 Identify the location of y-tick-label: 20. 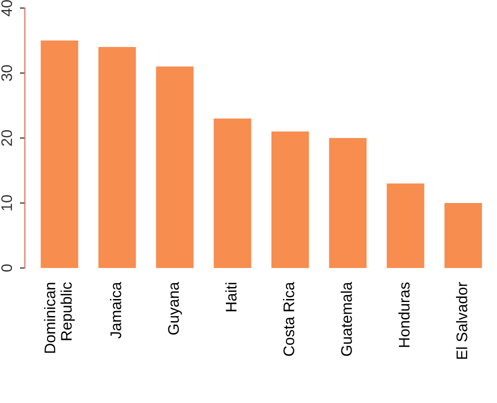
(6, 138).